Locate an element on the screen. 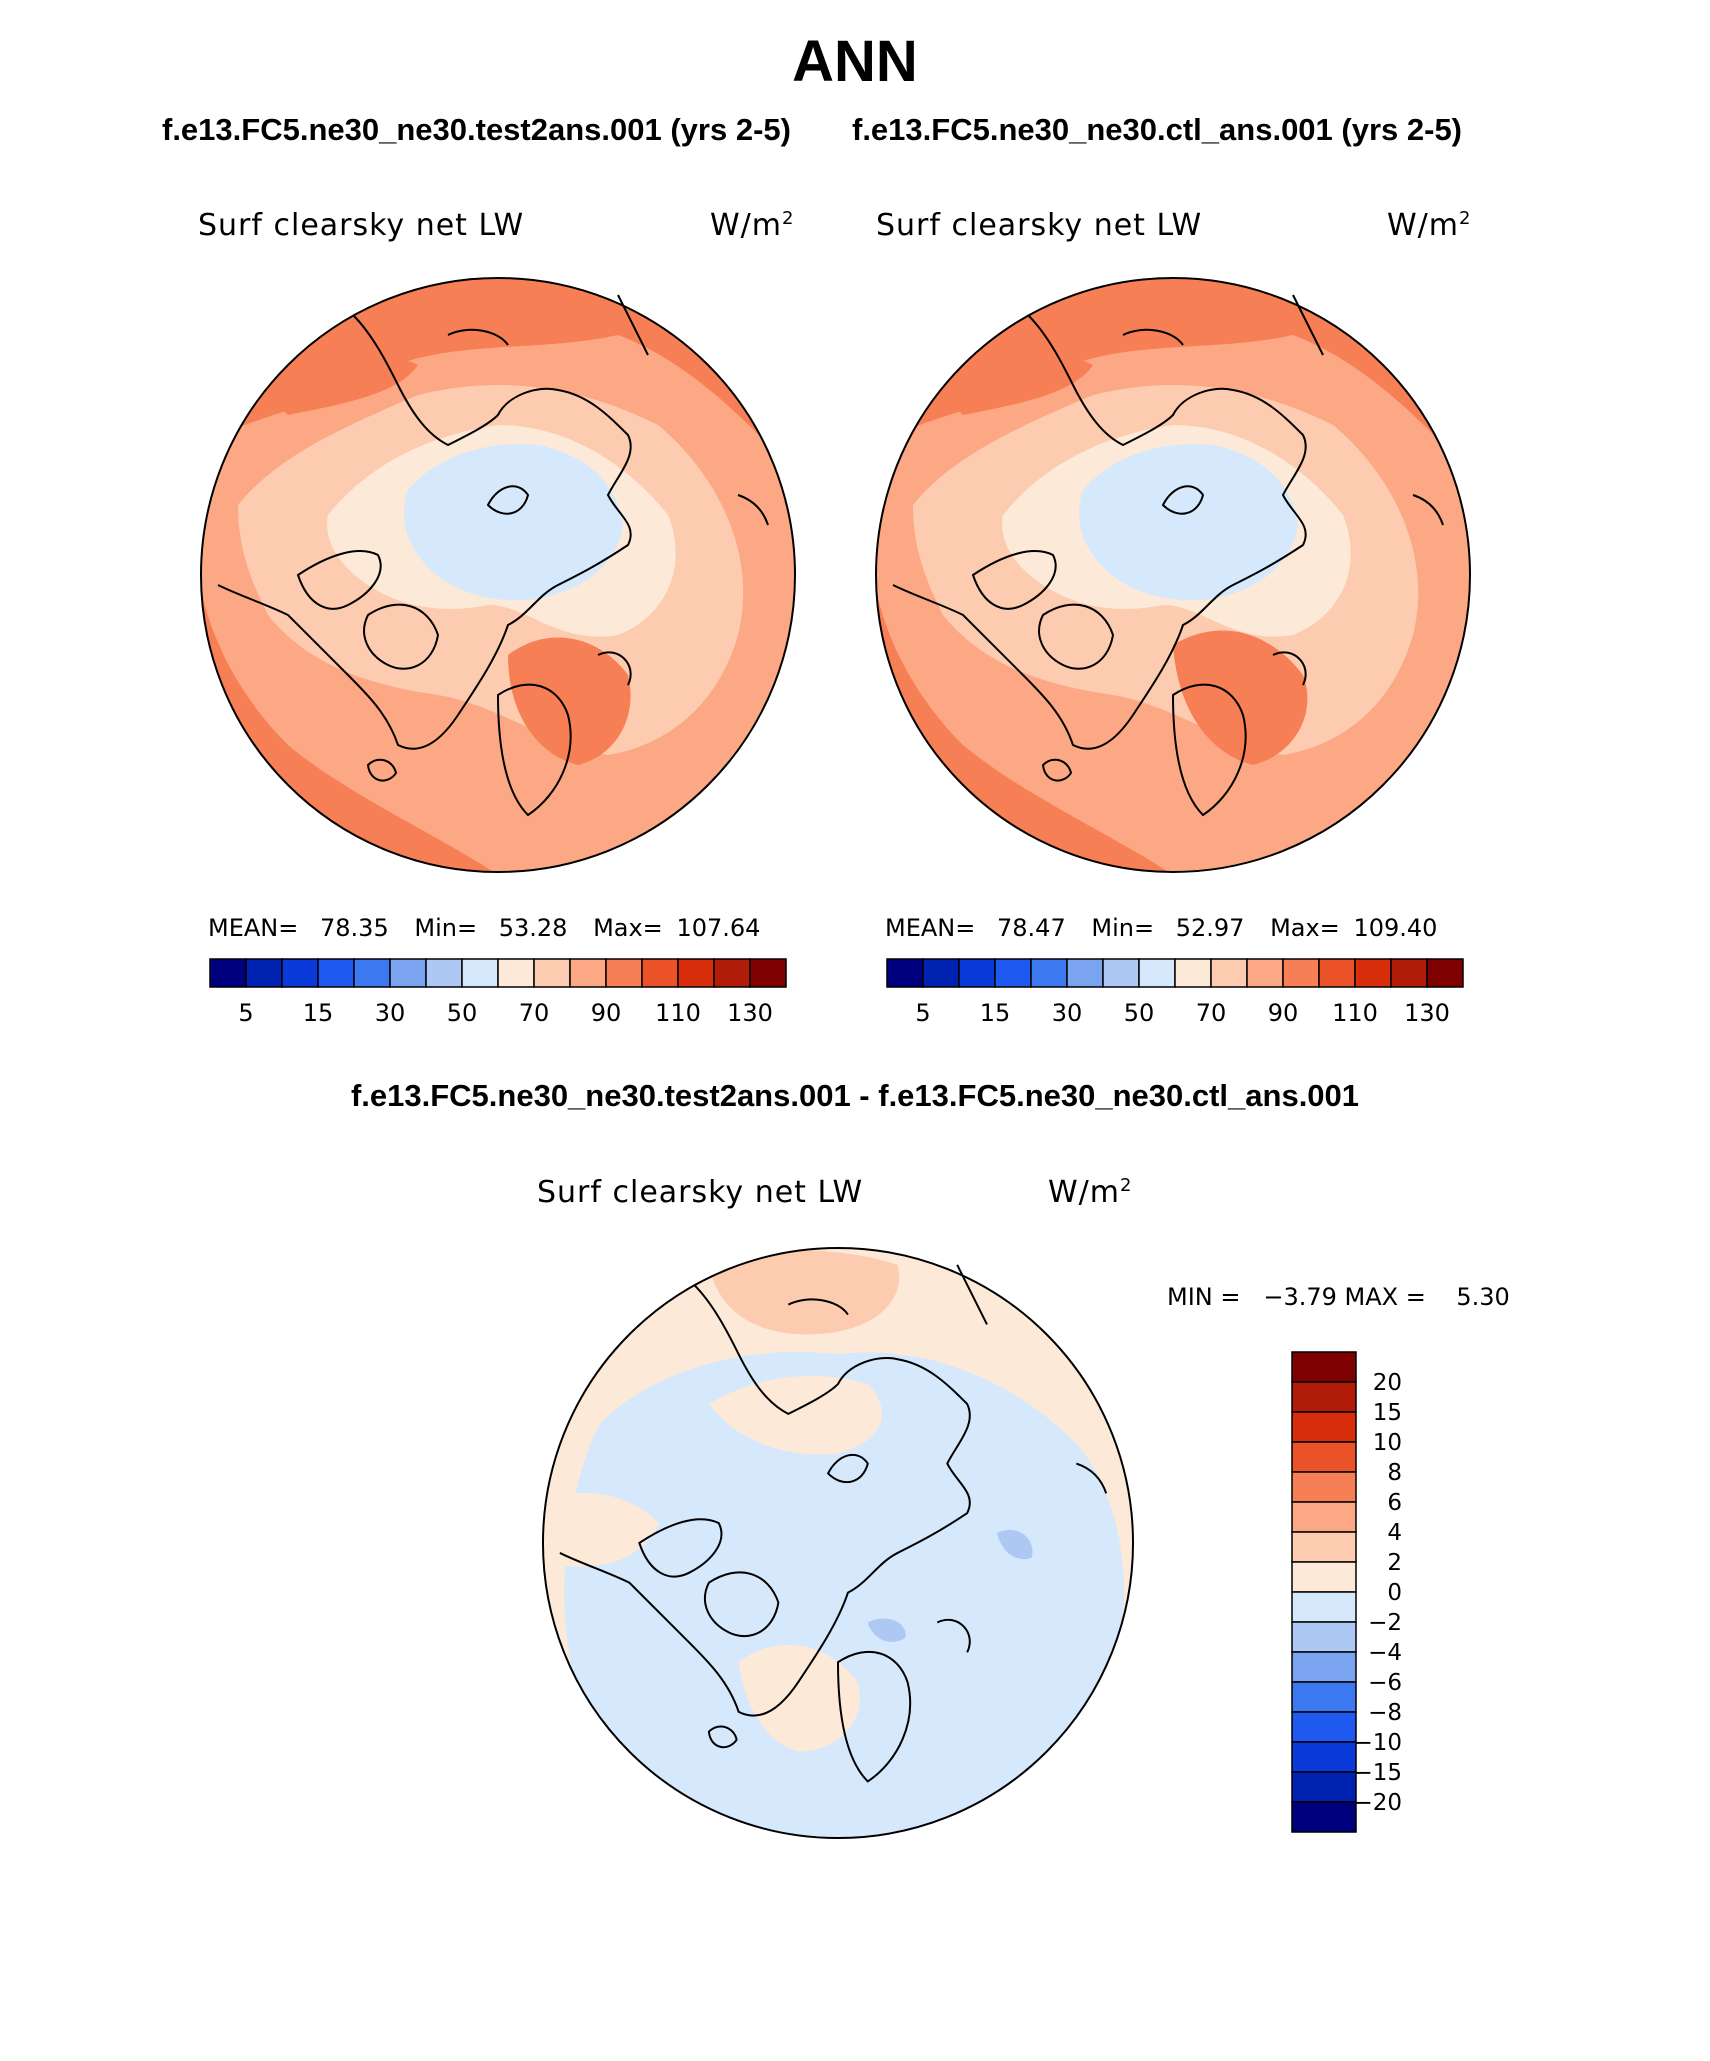 The width and height of the screenshot is (1710, 2061). diff-colorbar-tick-label: 2 is located at coordinates (1394, 1563).